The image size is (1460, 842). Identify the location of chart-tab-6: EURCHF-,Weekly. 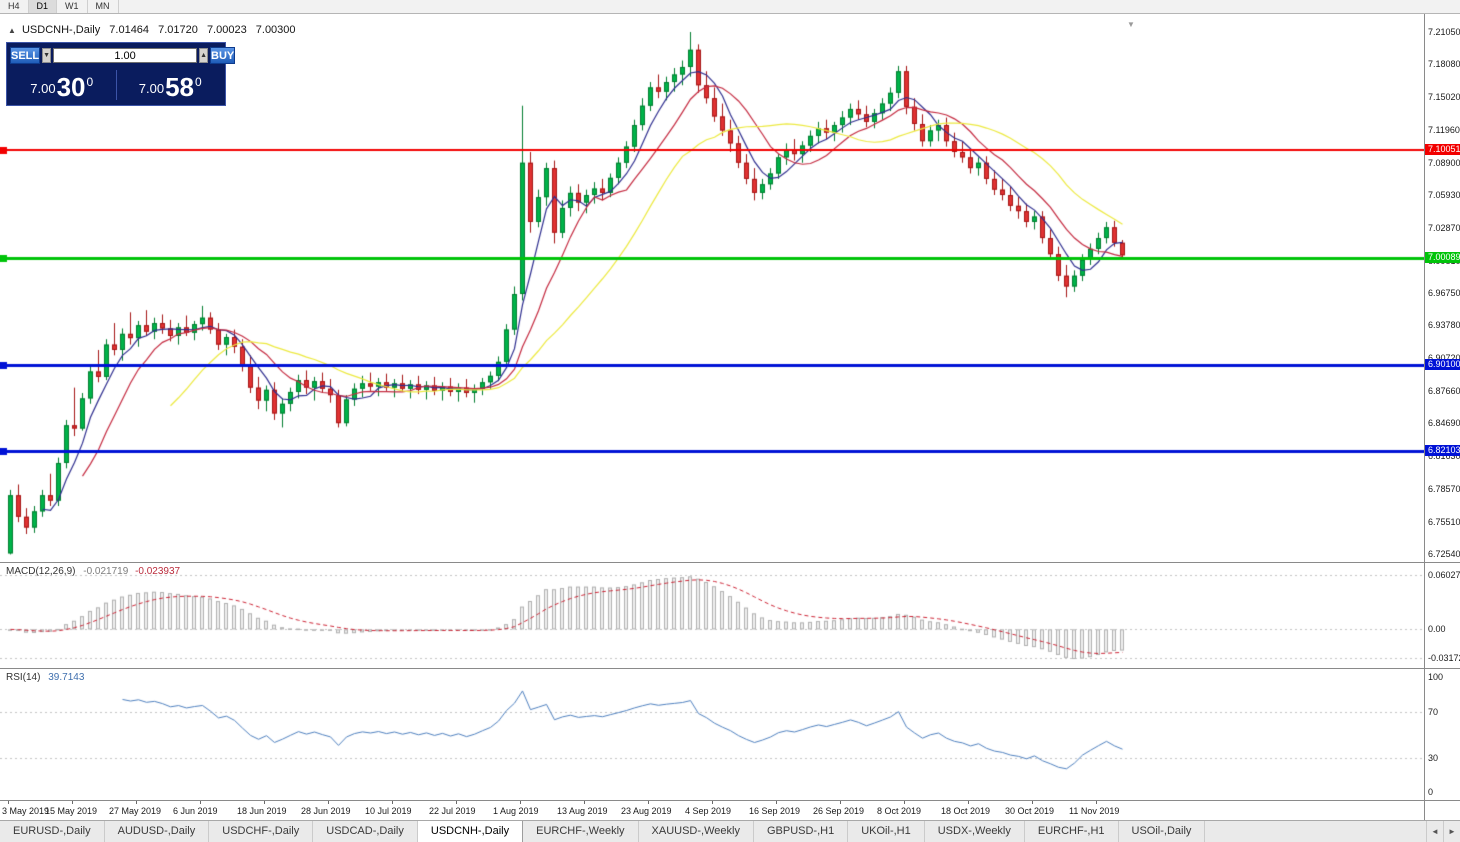
(581, 831).